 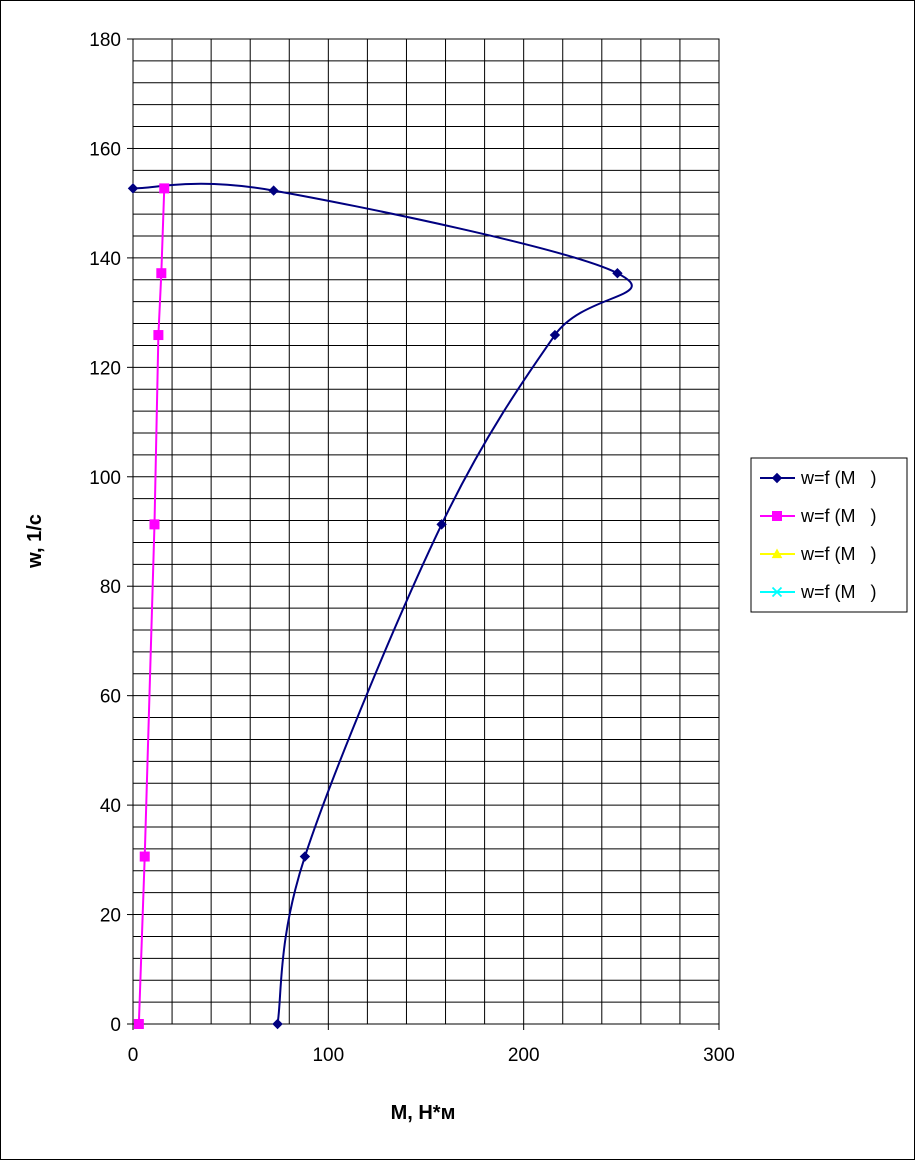 What do you see at coordinates (110, 916) in the screenshot?
I see `y-tick-label: 20` at bounding box center [110, 916].